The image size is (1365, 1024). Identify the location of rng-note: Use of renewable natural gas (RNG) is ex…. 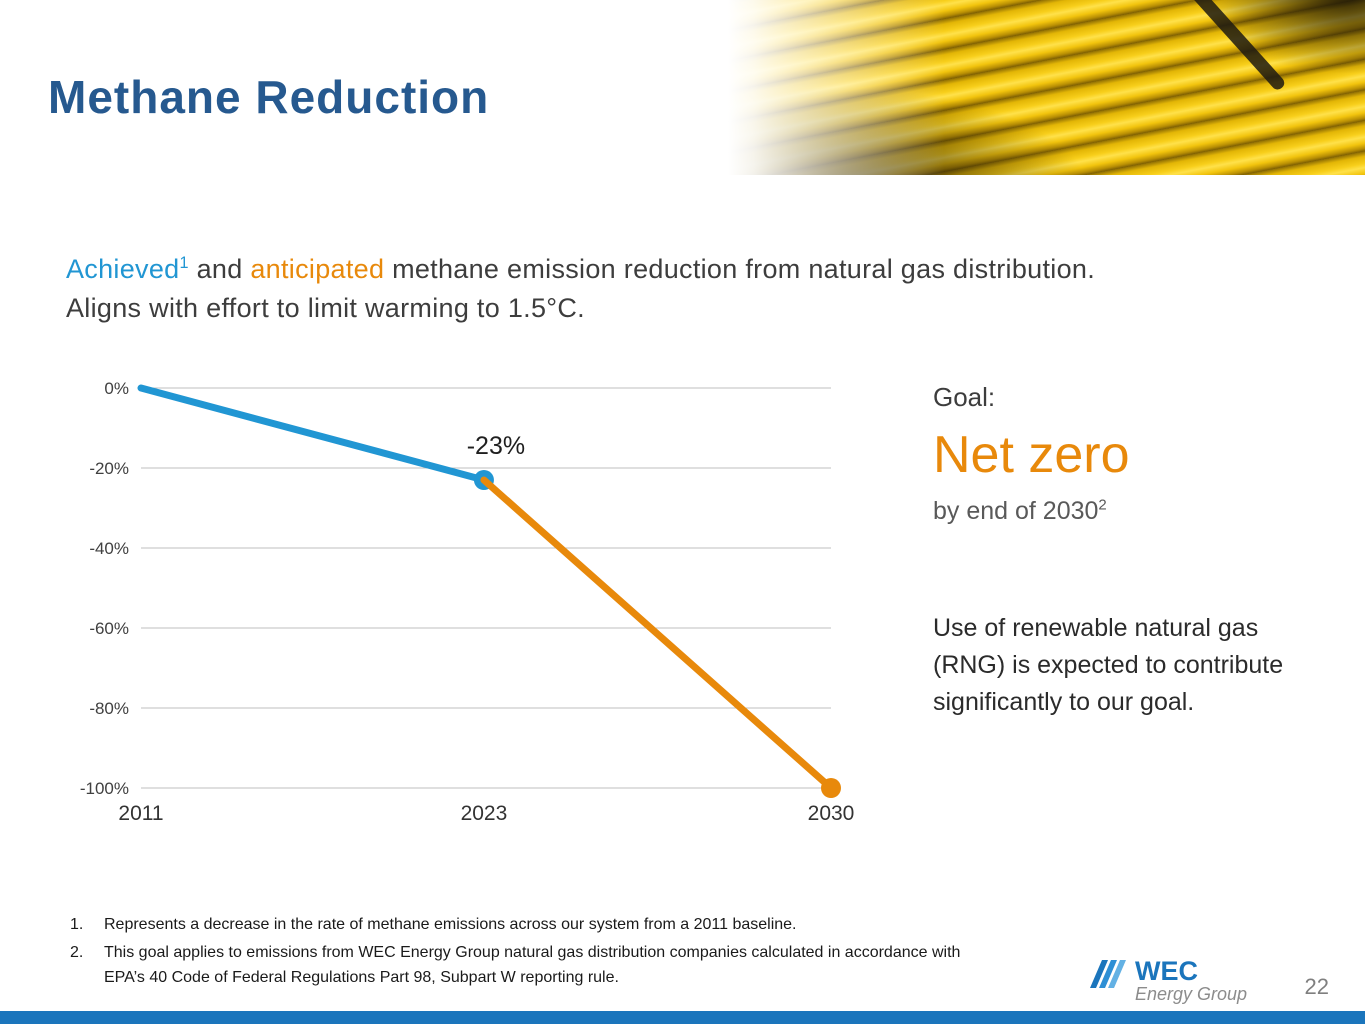
(1108, 665).